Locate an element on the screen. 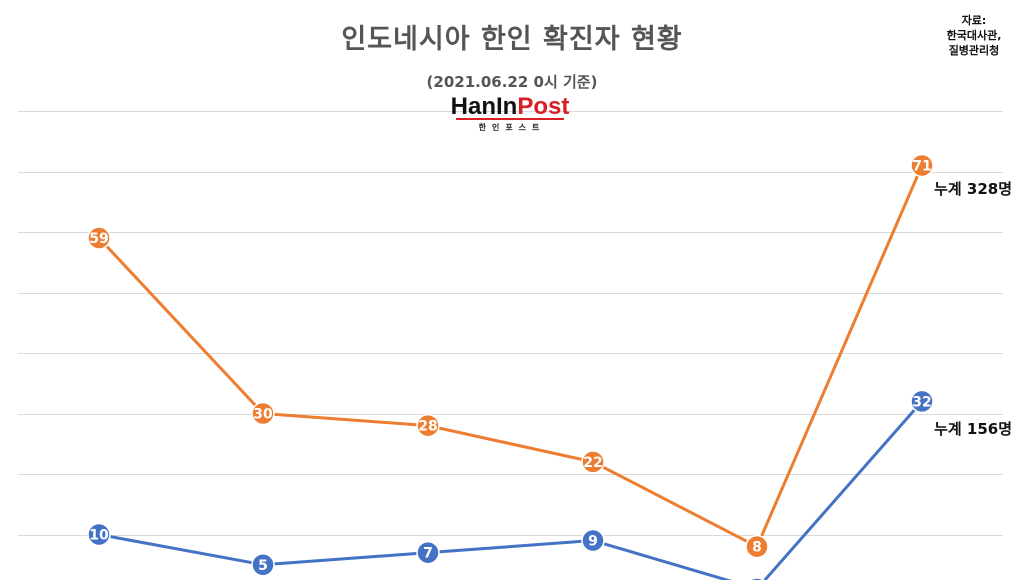 The image size is (1021, 580). logo-underline is located at coordinates (510, 119).